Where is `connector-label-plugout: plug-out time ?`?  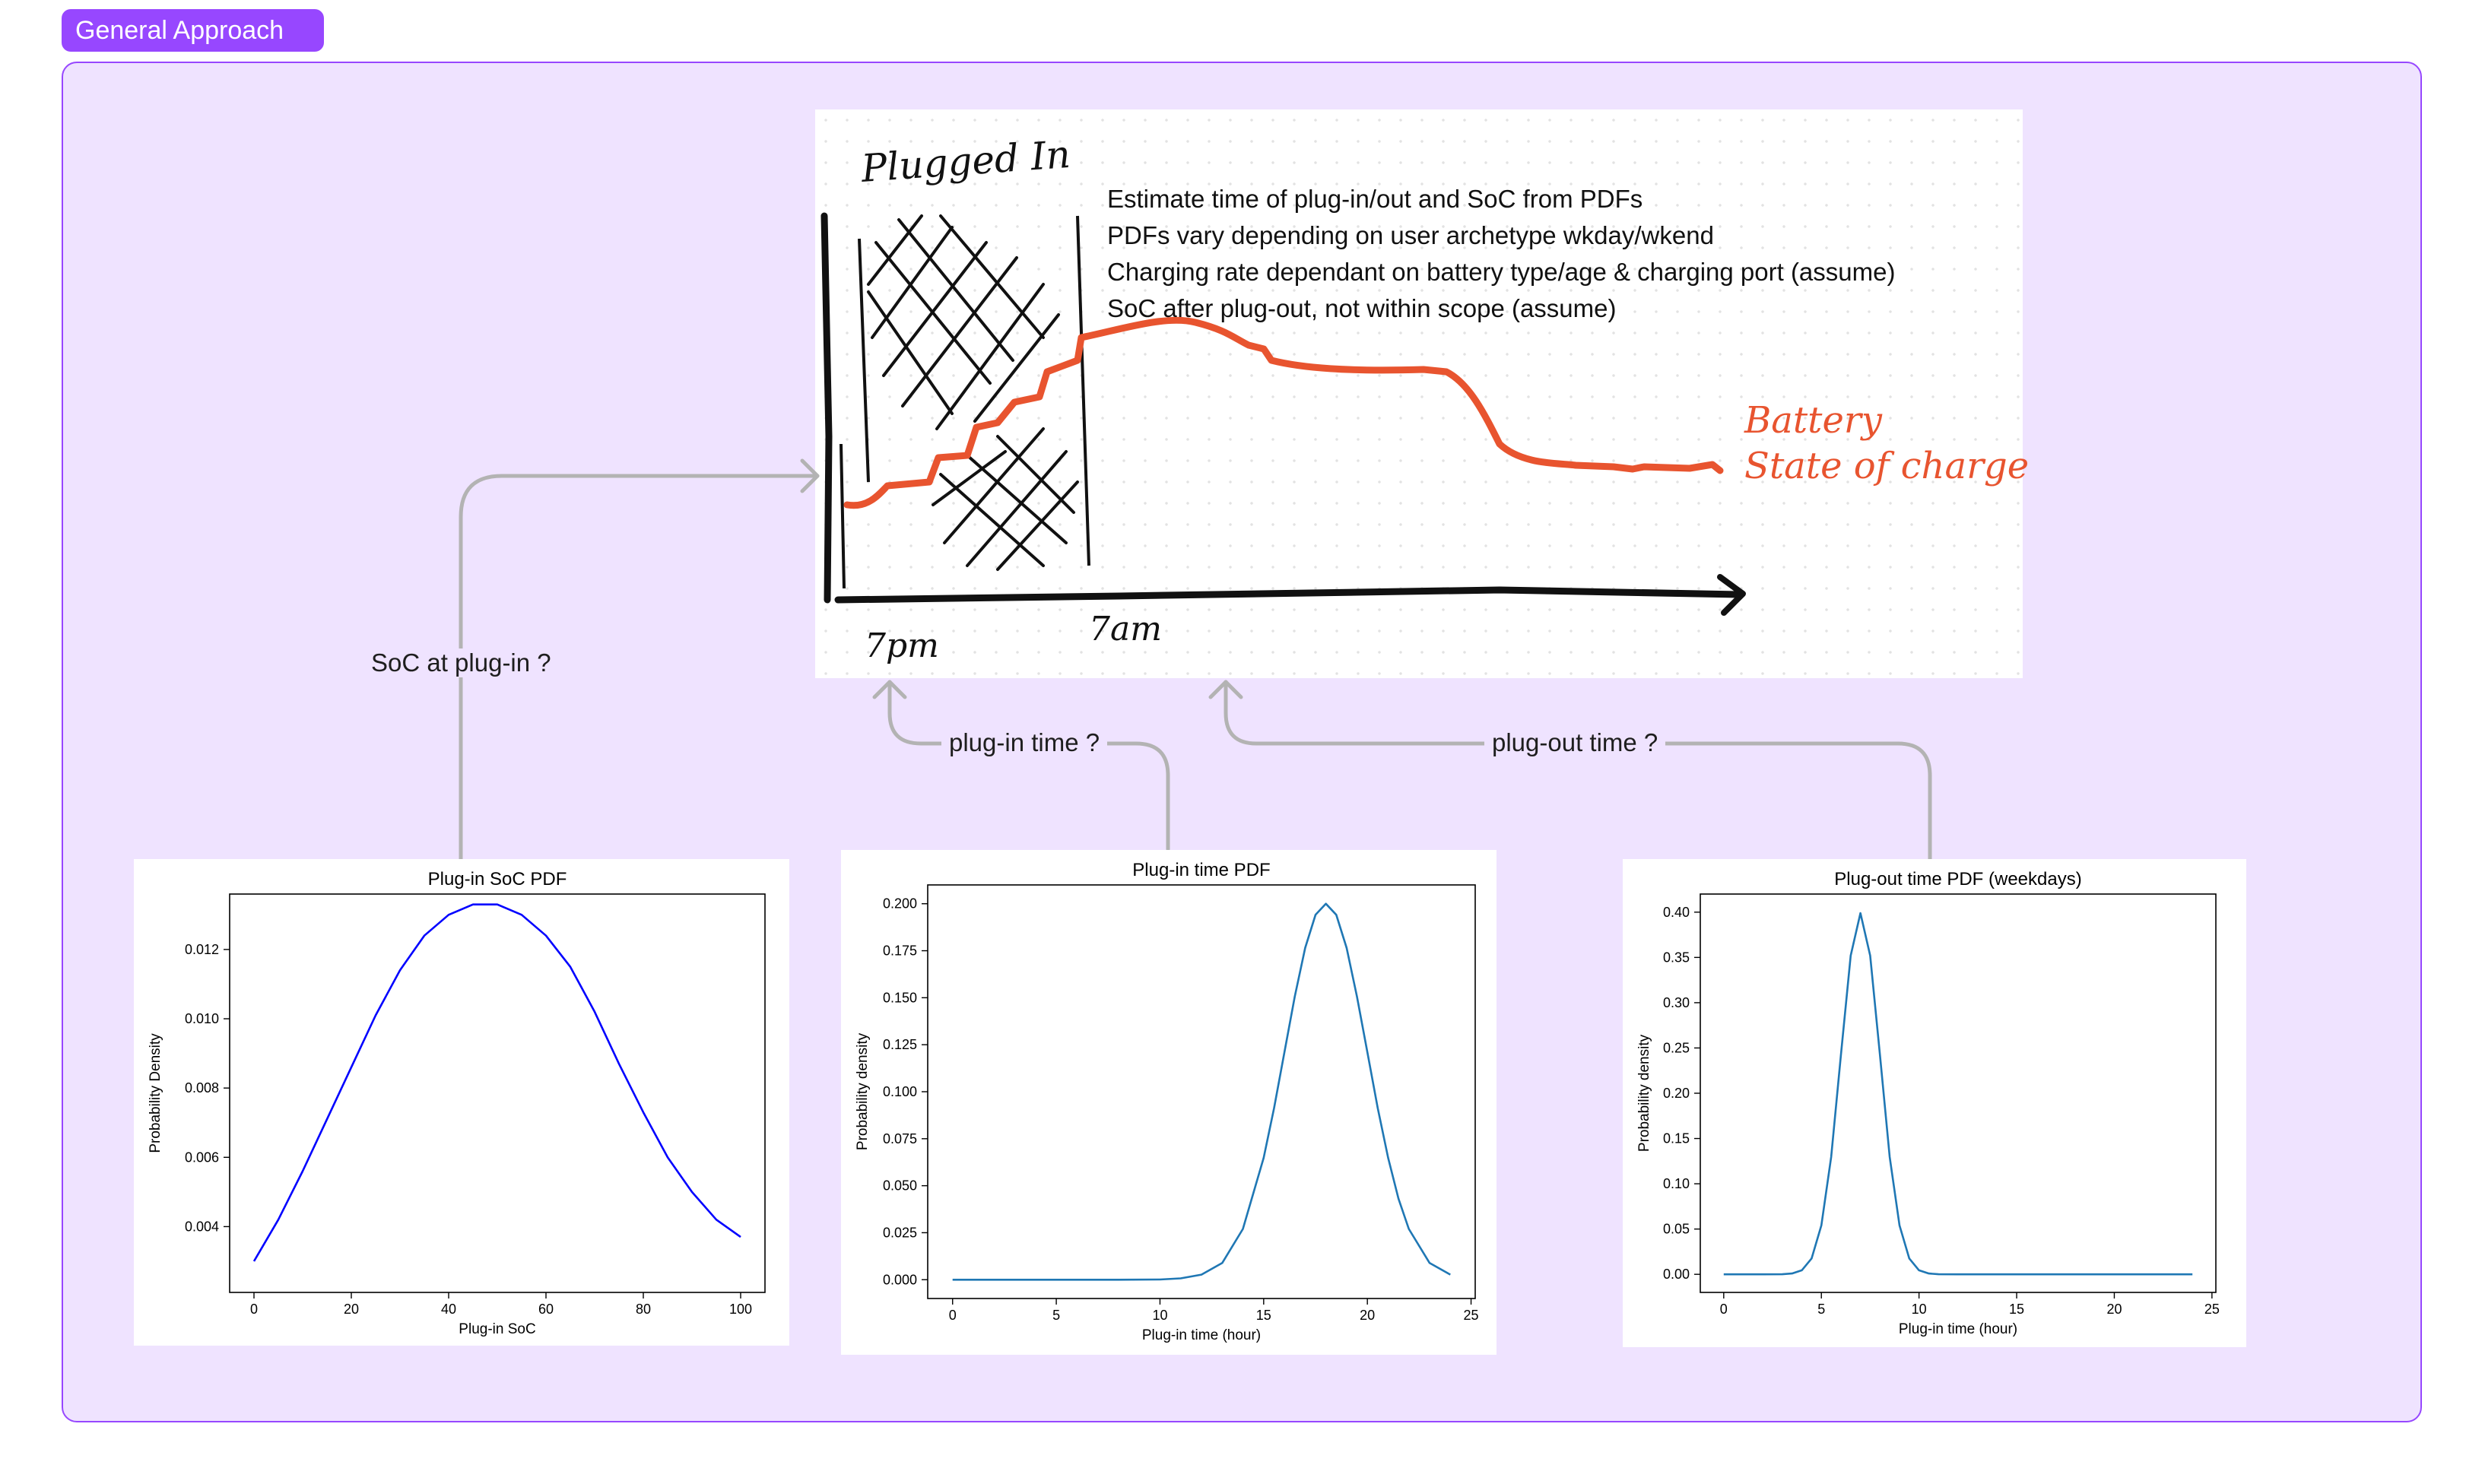 connector-label-plugout: plug-out time ? is located at coordinates (1575, 742).